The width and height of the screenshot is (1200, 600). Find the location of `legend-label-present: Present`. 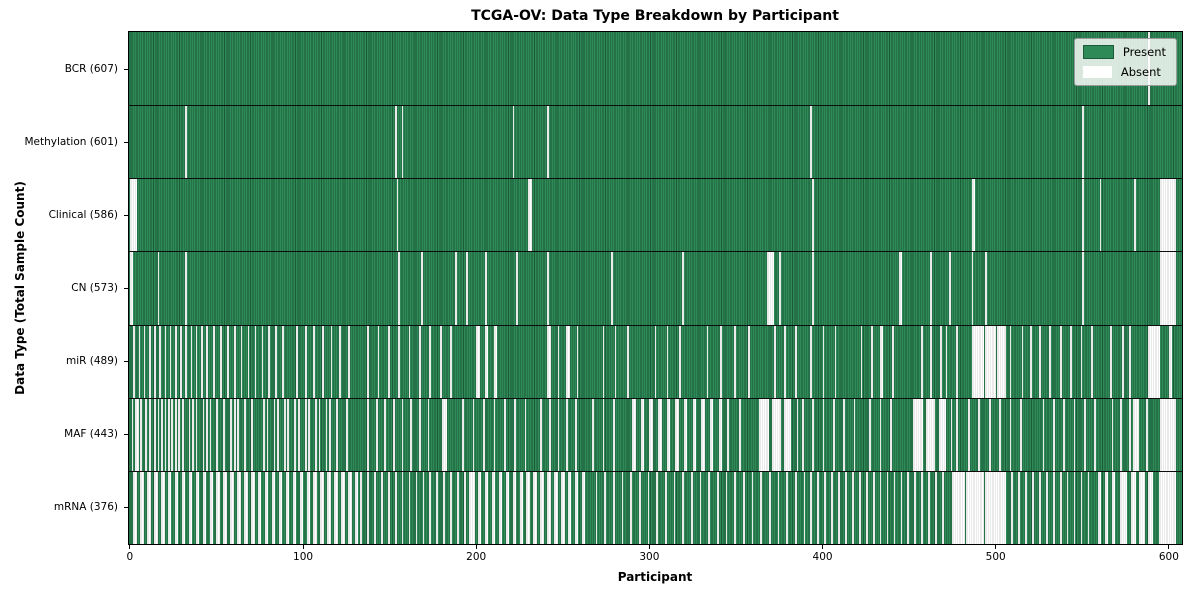

legend-label-present: Present is located at coordinates (1144, 52).